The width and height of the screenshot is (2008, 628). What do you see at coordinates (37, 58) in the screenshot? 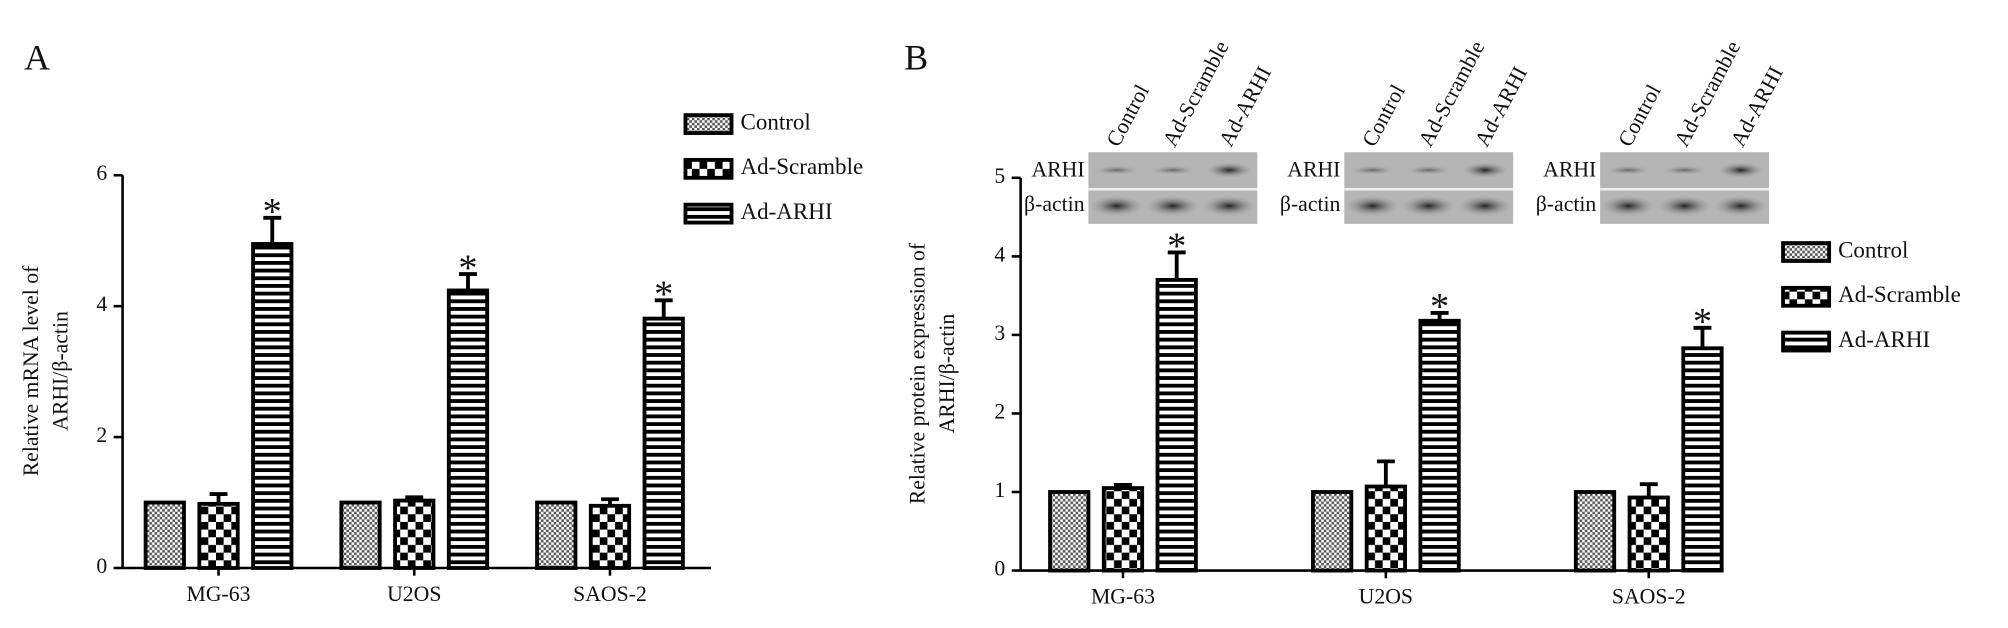
I see `panel-label: A` at bounding box center [37, 58].